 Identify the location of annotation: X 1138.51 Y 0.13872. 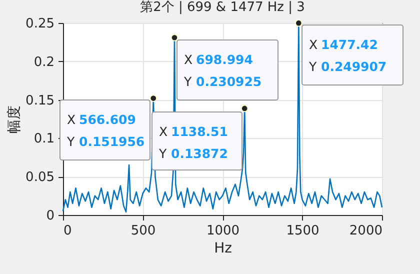
(193, 142).